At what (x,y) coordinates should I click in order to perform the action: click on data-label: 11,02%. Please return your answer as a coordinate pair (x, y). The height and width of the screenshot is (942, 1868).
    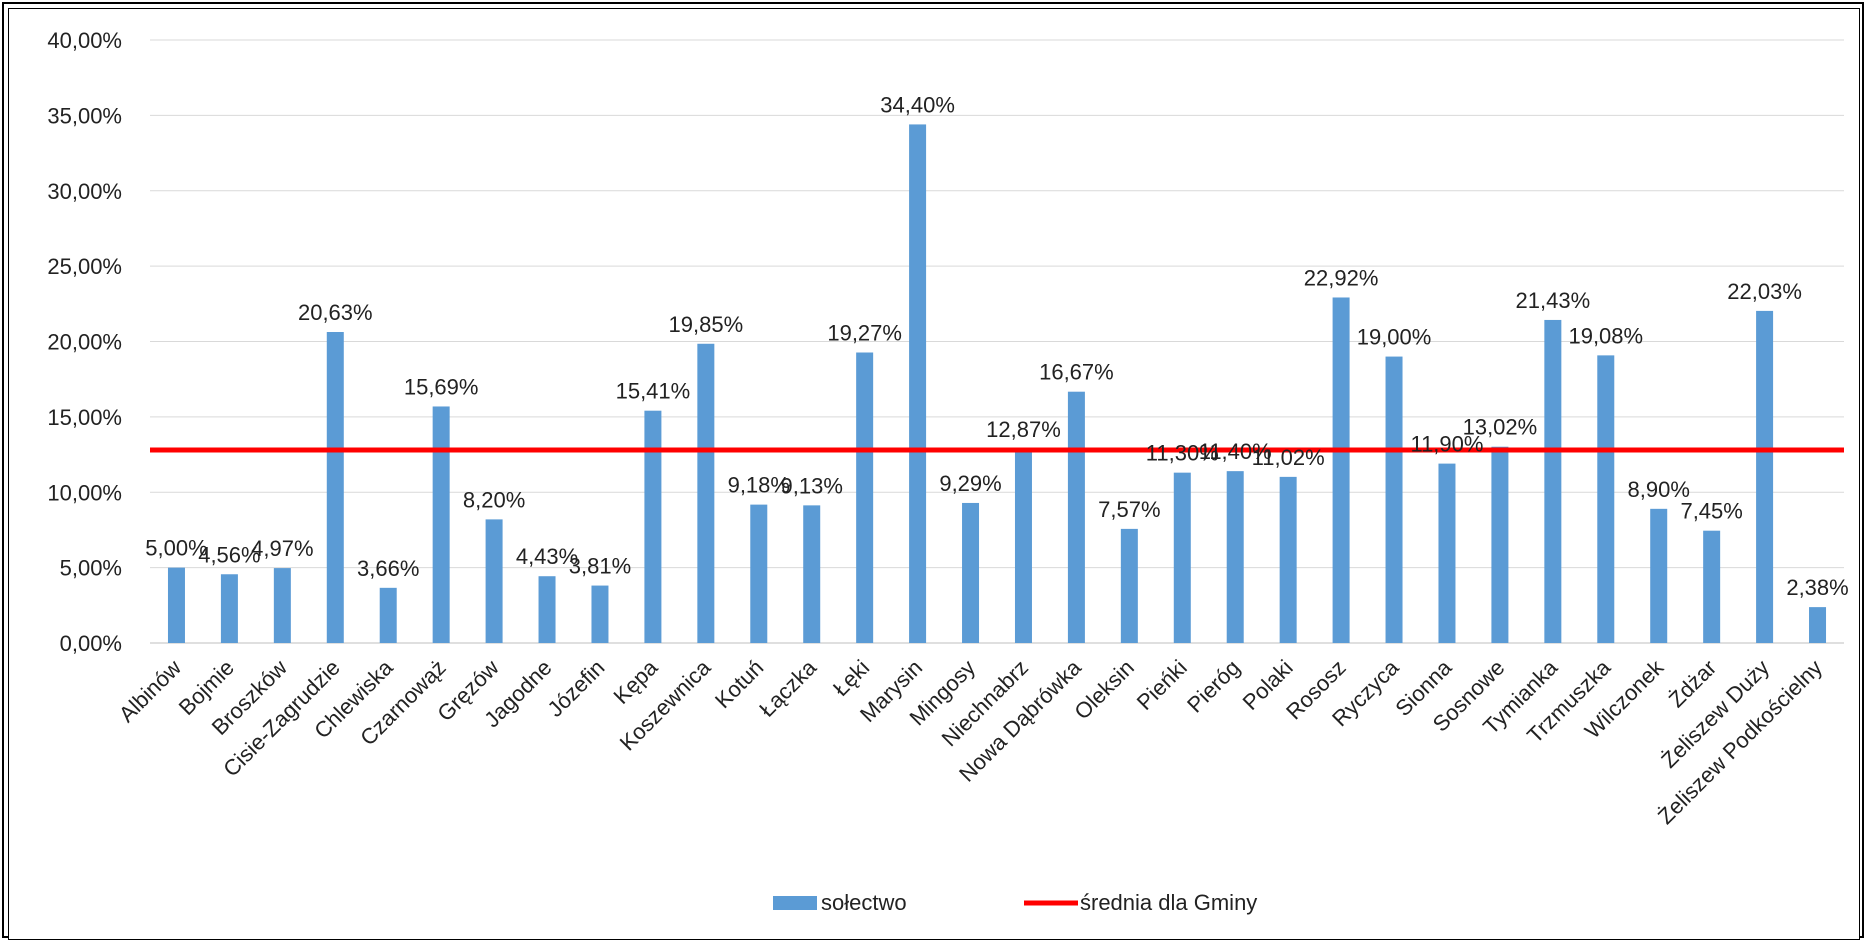
    Looking at the image, I should click on (1288, 457).